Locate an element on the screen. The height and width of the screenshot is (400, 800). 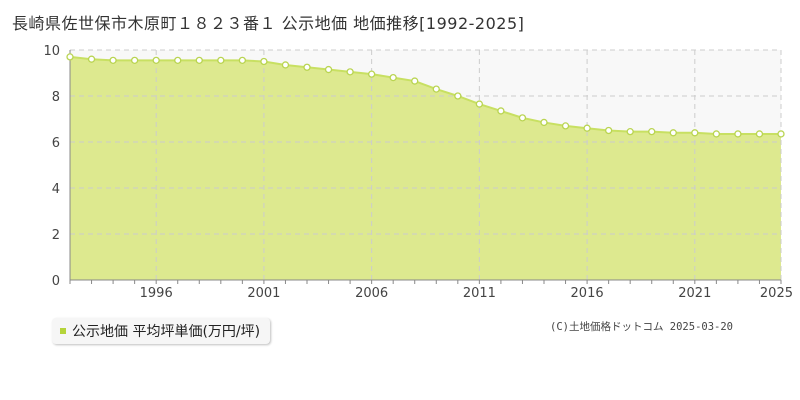
y-tick-label: 10 is located at coordinates (51, 51).